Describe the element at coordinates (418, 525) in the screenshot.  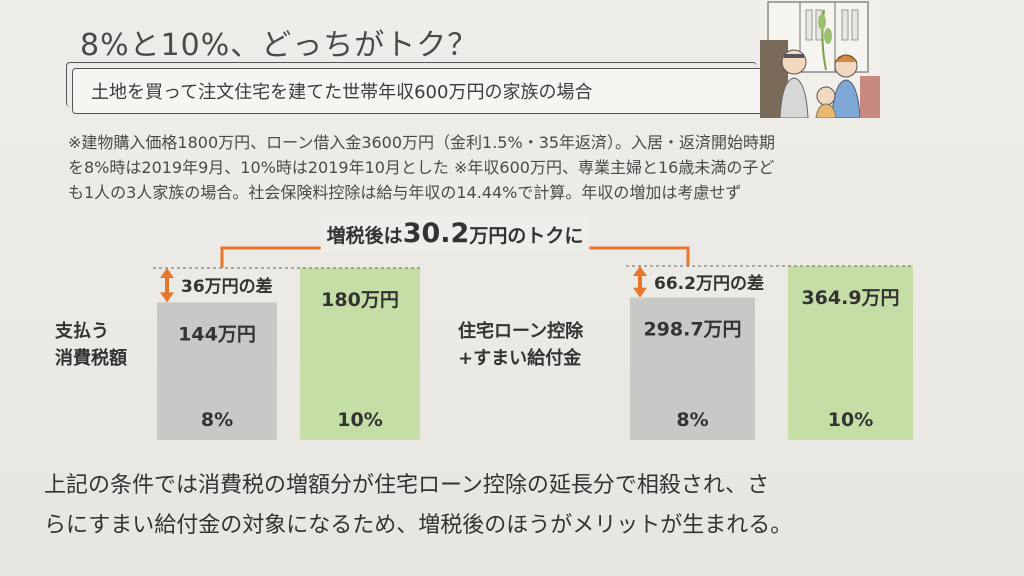
I see `summary-line-2: らにすまい給付金の対象になるため、増税後のほうがメリットが生まれる。` at that location.